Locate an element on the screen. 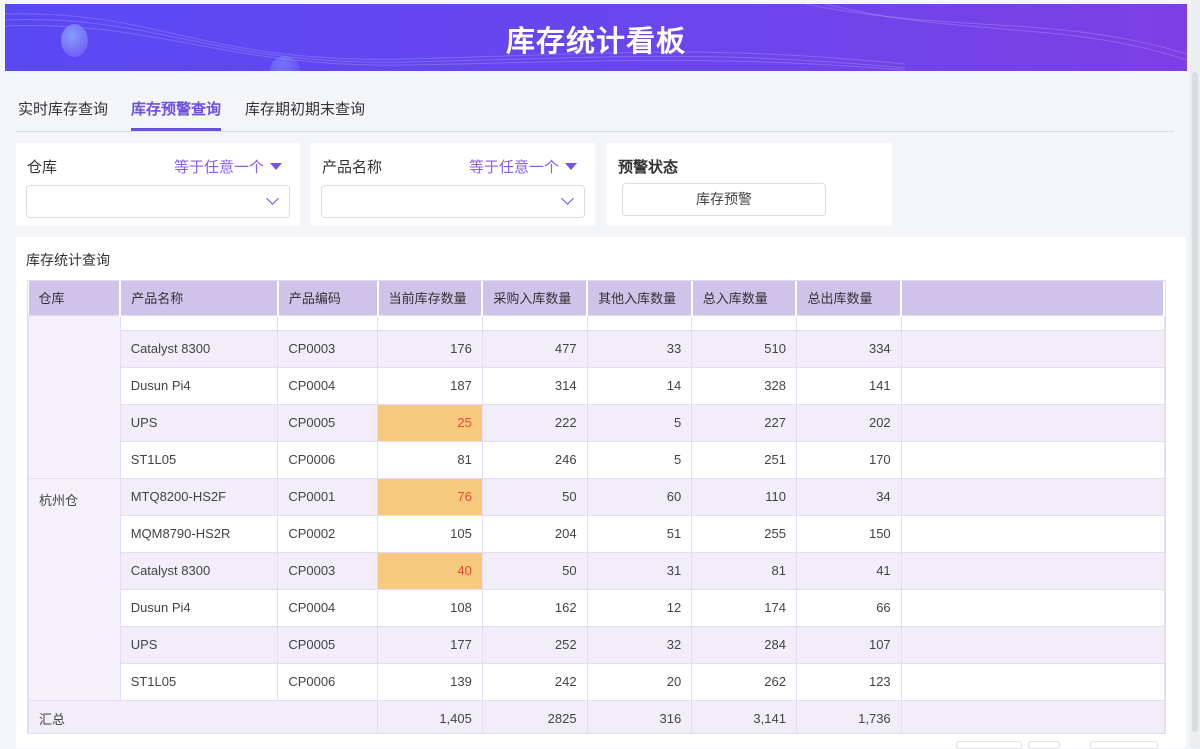 Image resolution: width=1200 pixels, height=749 pixels. column-header: 总出库数量 is located at coordinates (849, 298).